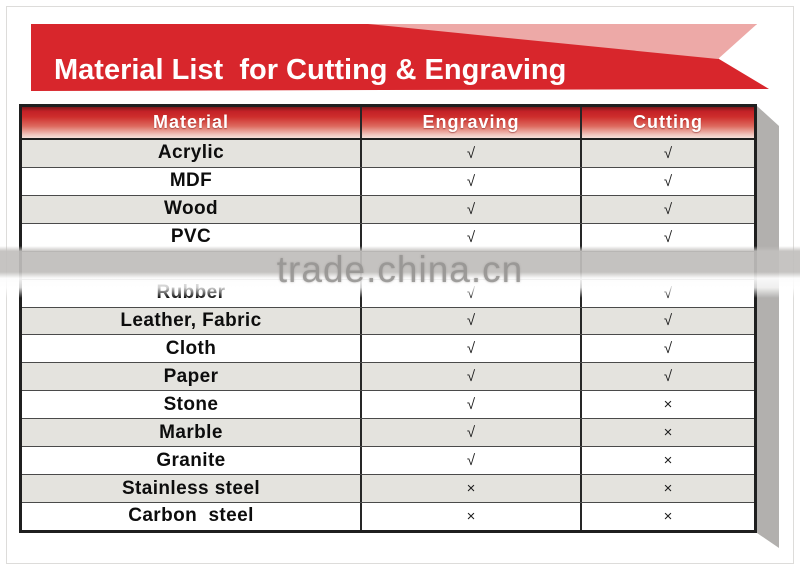 The height and width of the screenshot is (570, 800). Describe the element at coordinates (310, 70) in the screenshot. I see `page-title: Material List for Cutting & Engraving` at that location.